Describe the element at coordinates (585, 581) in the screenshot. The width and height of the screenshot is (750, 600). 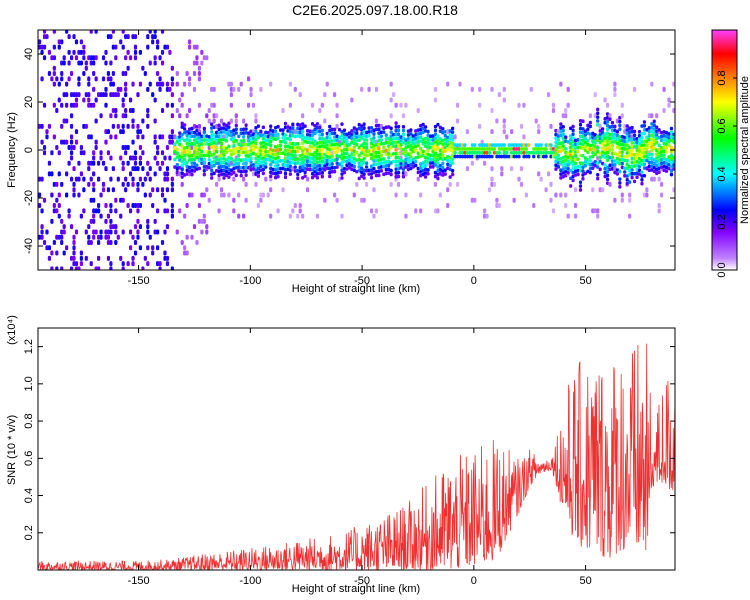
I see `x-tick-label: 50` at that location.